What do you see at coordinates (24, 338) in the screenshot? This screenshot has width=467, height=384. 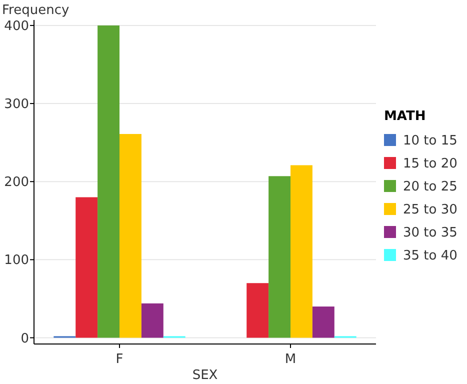 I see `y-tick-label: 0` at bounding box center [24, 338].